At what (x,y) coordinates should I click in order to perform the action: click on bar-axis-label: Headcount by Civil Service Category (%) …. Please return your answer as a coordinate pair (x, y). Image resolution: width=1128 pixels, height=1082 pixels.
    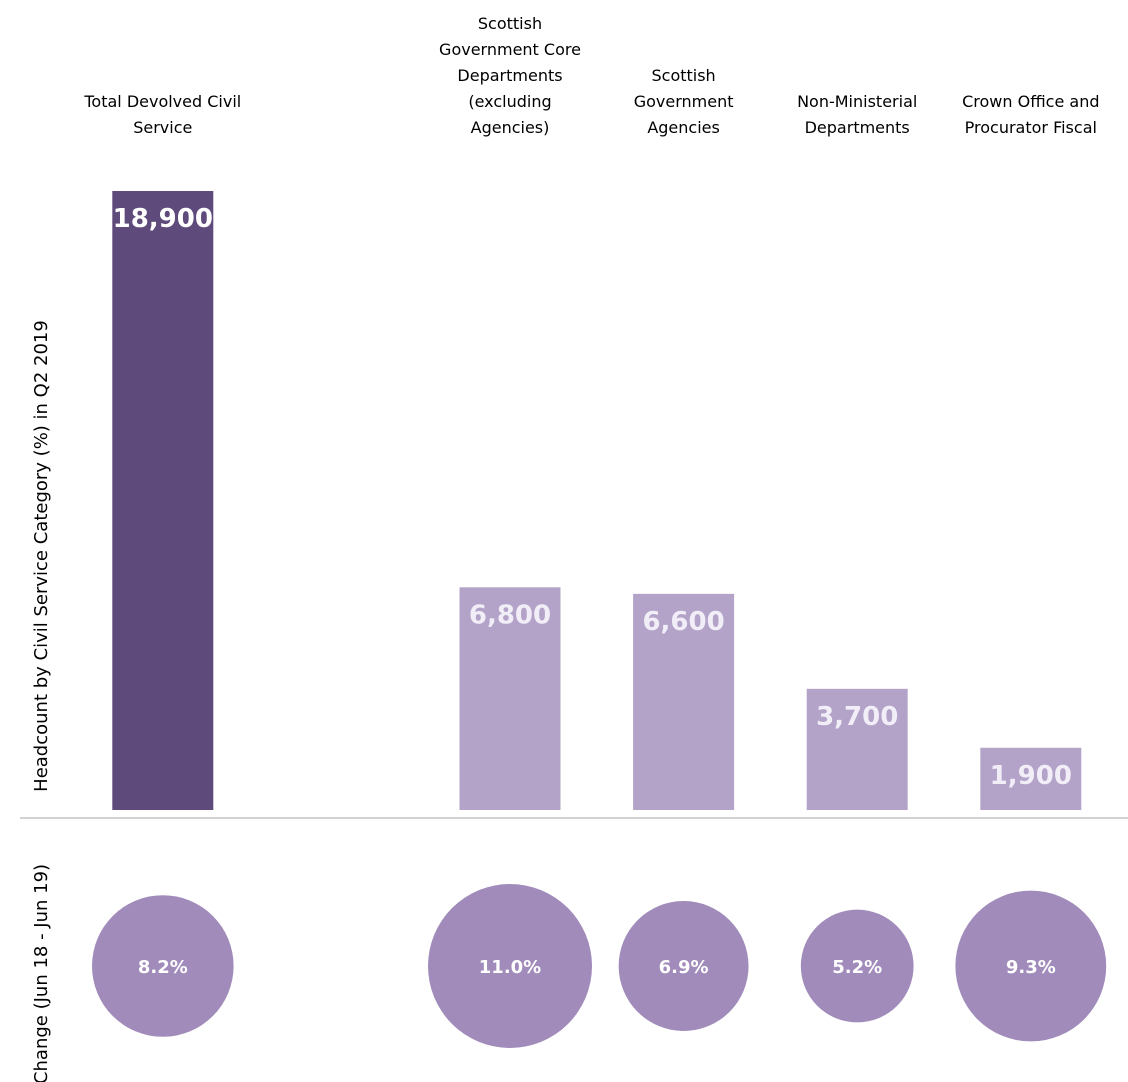
    Looking at the image, I should click on (41, 556).